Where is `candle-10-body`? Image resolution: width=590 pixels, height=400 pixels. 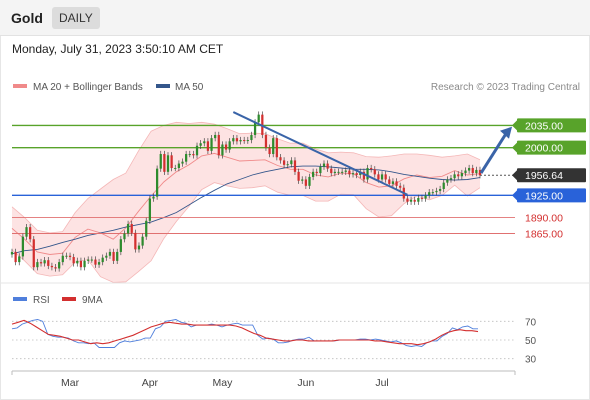
candle-10-body is located at coordinates (48, 263).